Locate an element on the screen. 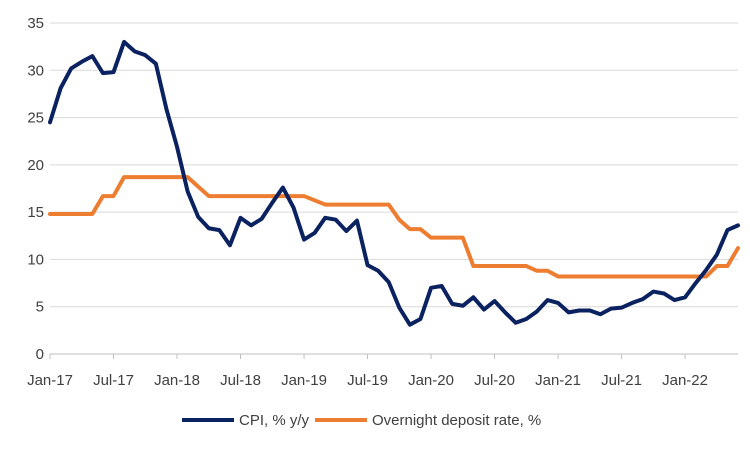  y-tick-label: 15 is located at coordinates (35, 212).